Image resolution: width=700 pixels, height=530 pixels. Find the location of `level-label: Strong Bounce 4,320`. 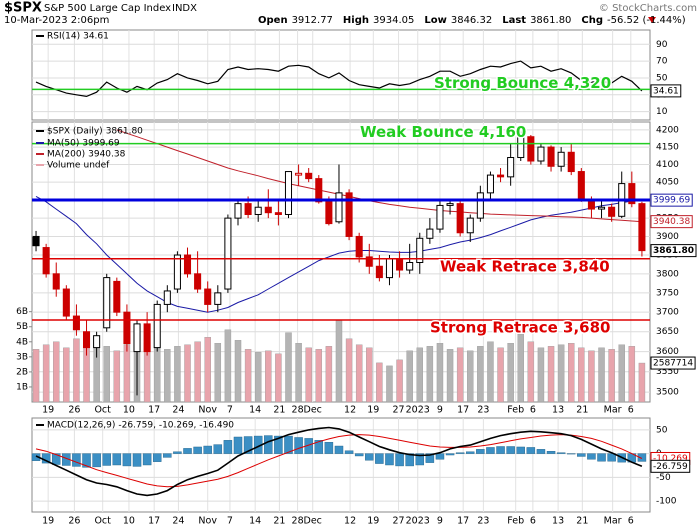

level-label: Strong Bounce 4,320 is located at coordinates (522, 83).